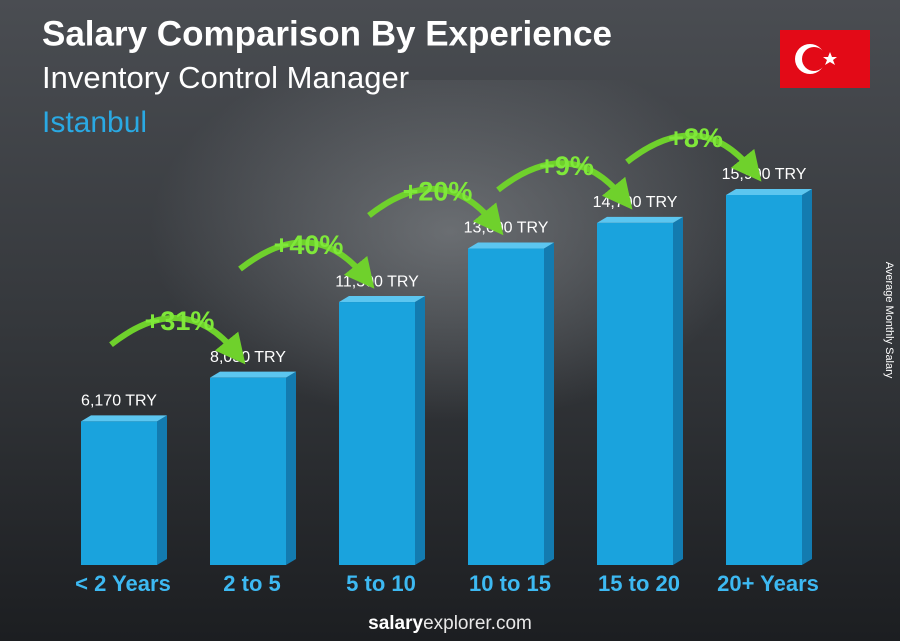  Describe the element at coordinates (506, 228) in the screenshot. I see `value-label: 13,600 TRY` at that location.